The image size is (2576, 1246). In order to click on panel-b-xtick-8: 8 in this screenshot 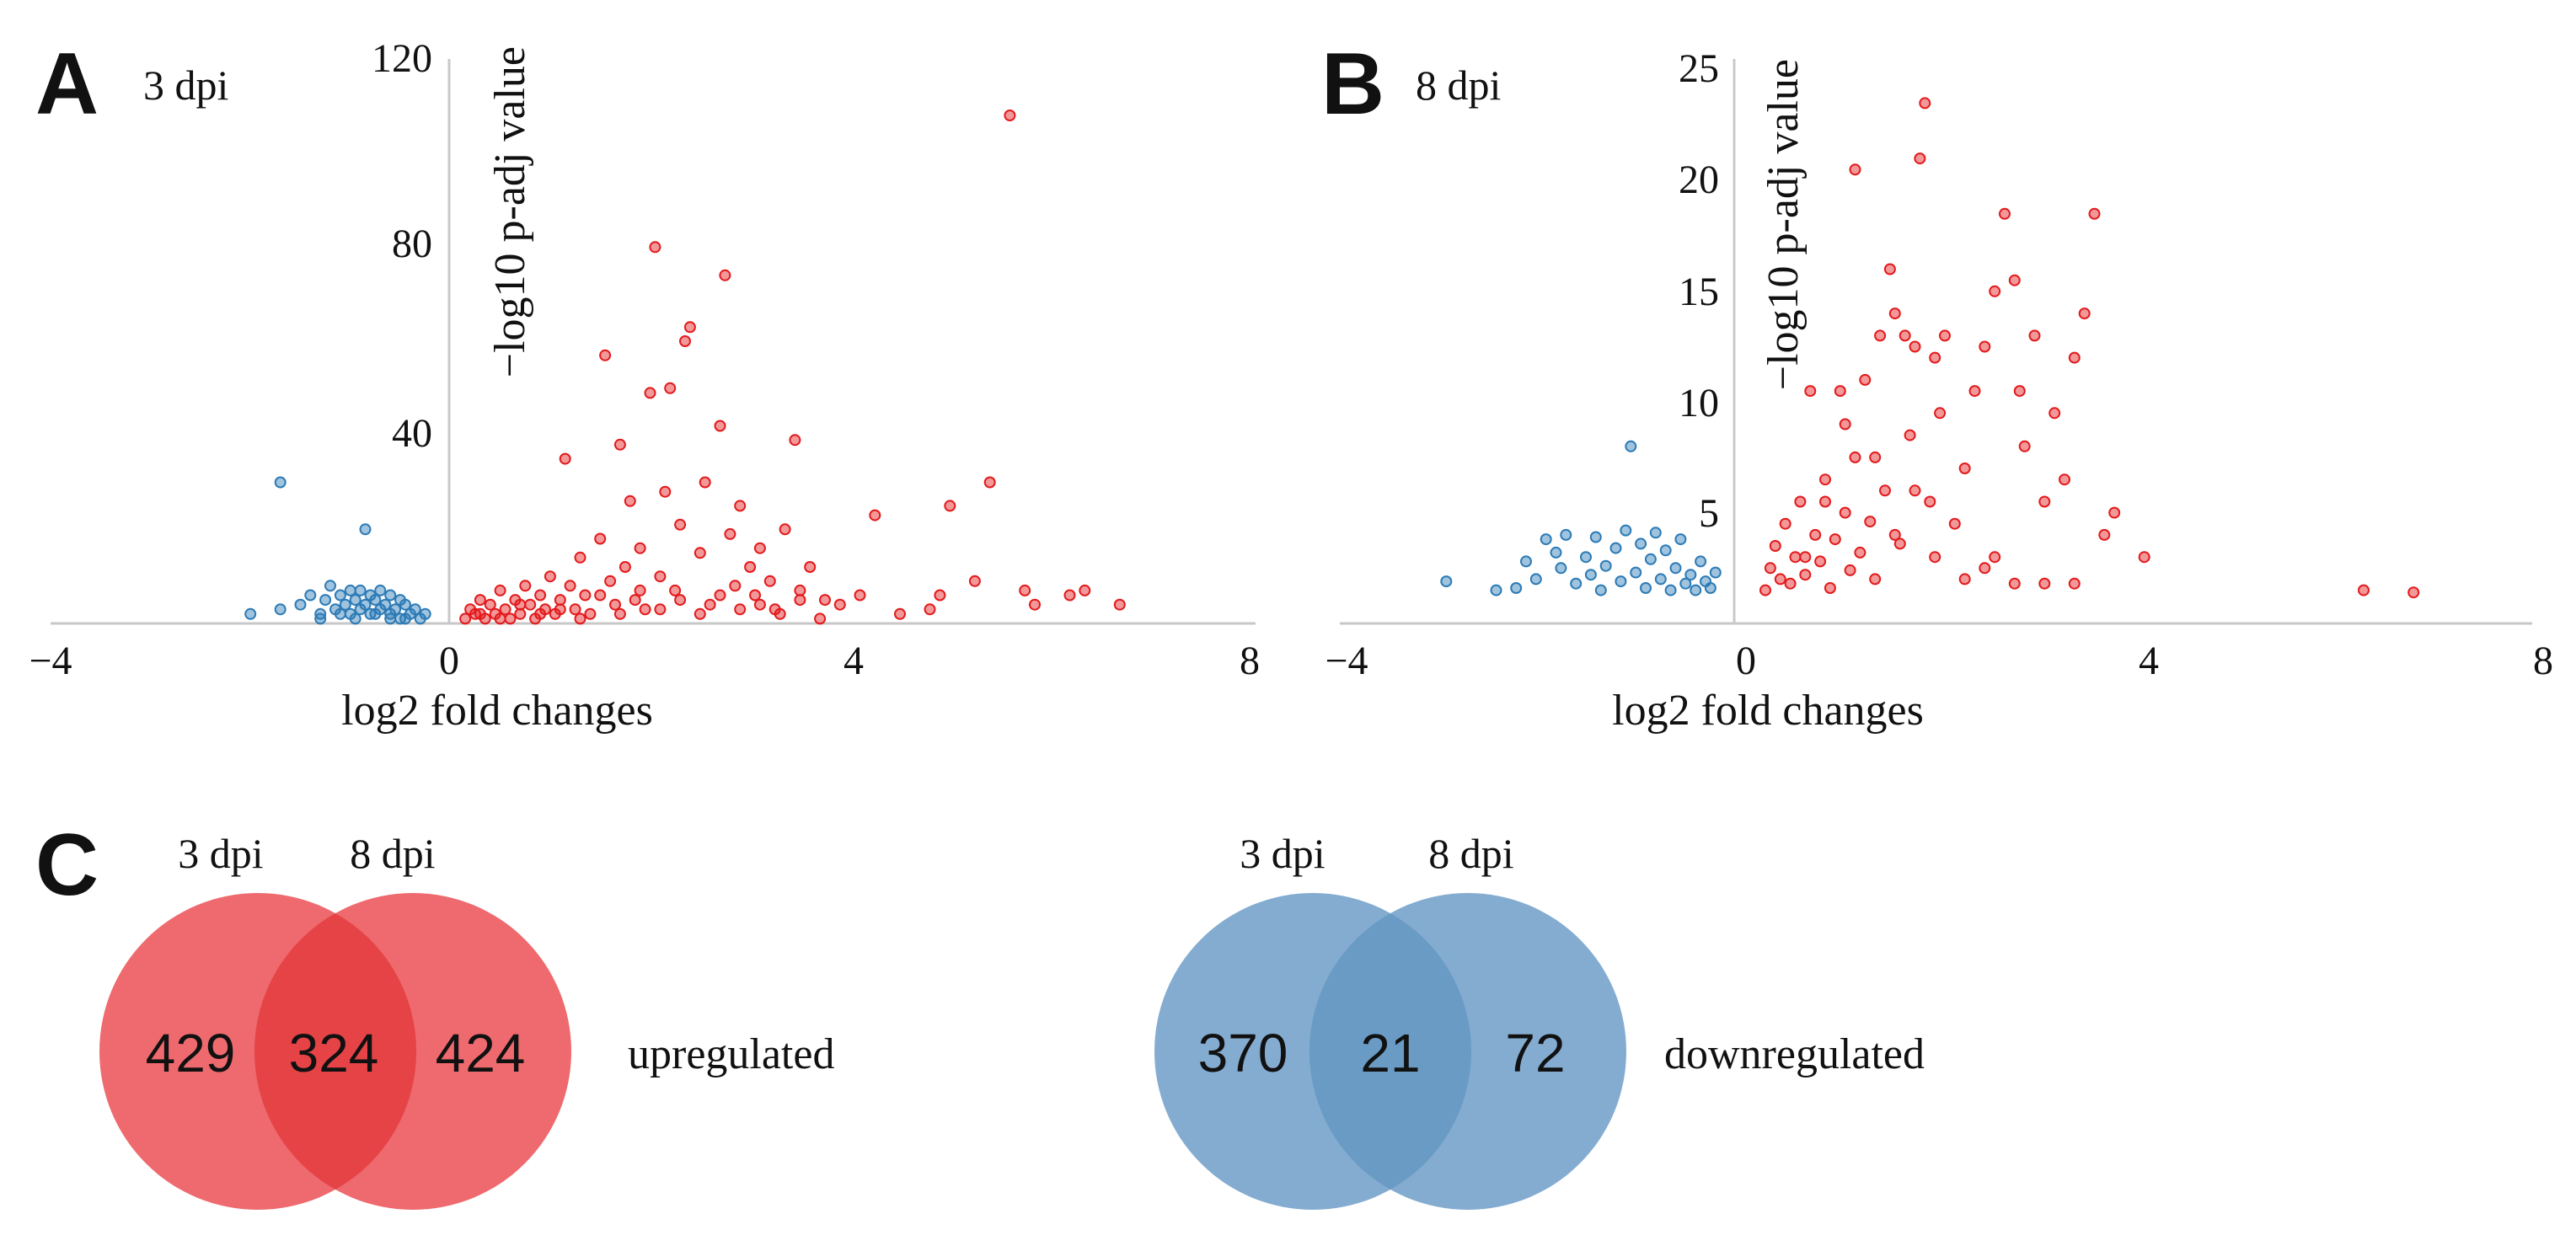, I will do `click(2543, 661)`.